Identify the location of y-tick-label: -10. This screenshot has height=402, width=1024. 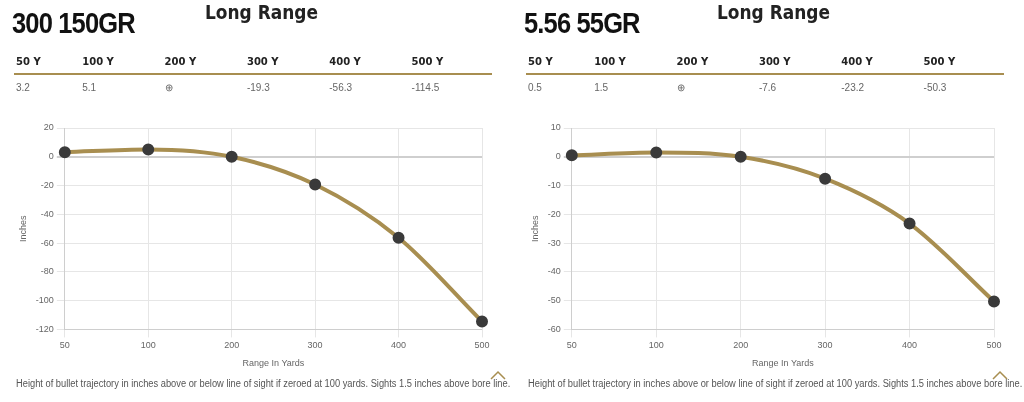
(554, 185).